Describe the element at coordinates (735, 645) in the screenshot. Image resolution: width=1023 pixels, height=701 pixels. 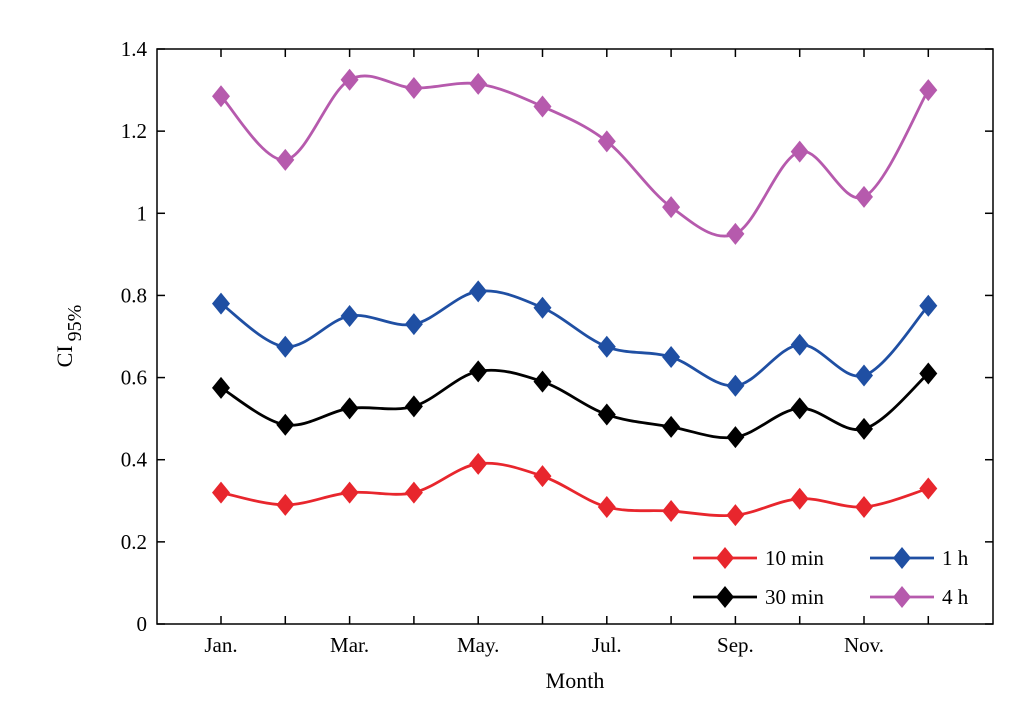
I see `x-tick-label: Sep.` at that location.